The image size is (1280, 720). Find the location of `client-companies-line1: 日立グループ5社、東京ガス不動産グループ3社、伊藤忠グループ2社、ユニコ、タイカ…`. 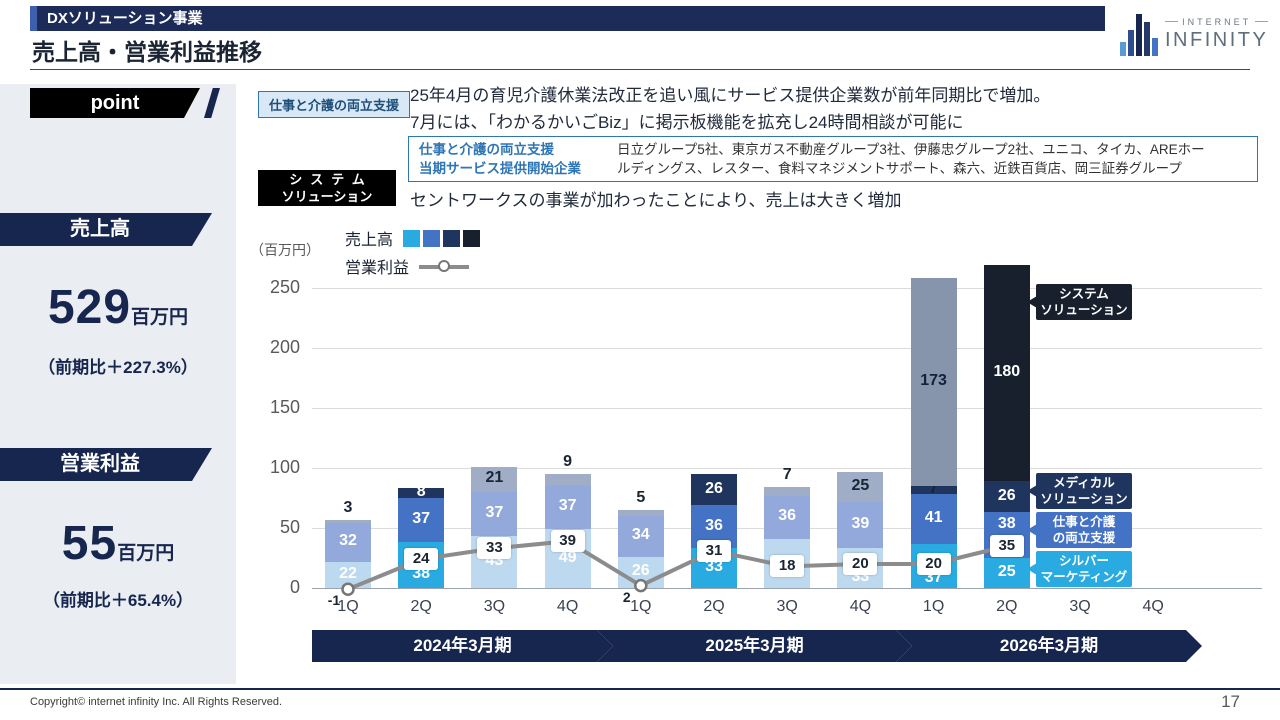

client-companies-line1: 日立グループ5社、東京ガス不動産グループ3社、伊藤忠グループ2社、ユニコ、タイカ… is located at coordinates (911, 149).